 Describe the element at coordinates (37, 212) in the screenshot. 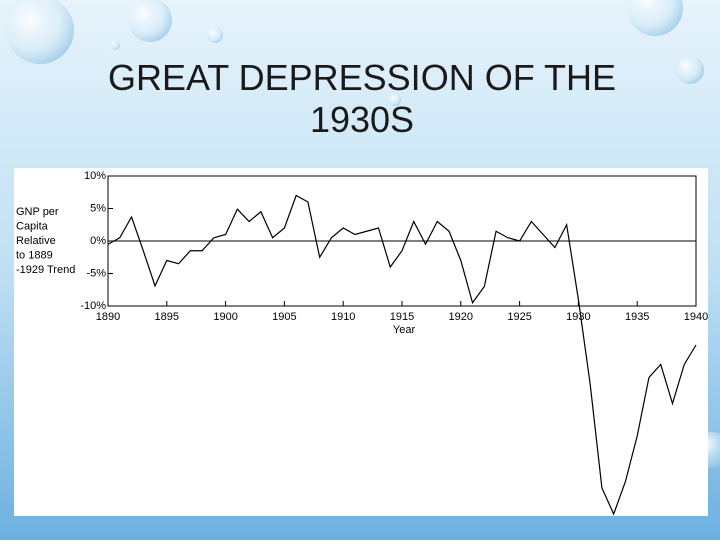

I see `label-line: GNP per` at that location.